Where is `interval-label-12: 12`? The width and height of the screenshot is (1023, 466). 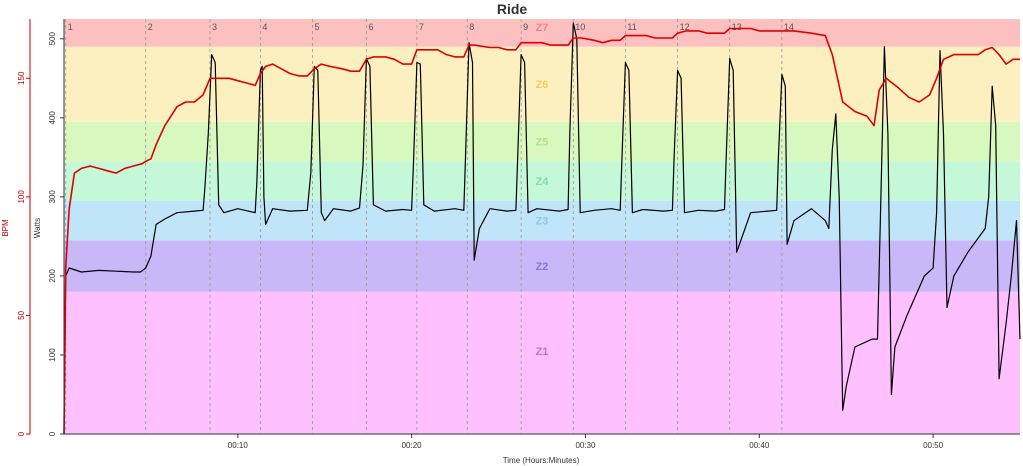 interval-label-12: 12 is located at coordinates (685, 27).